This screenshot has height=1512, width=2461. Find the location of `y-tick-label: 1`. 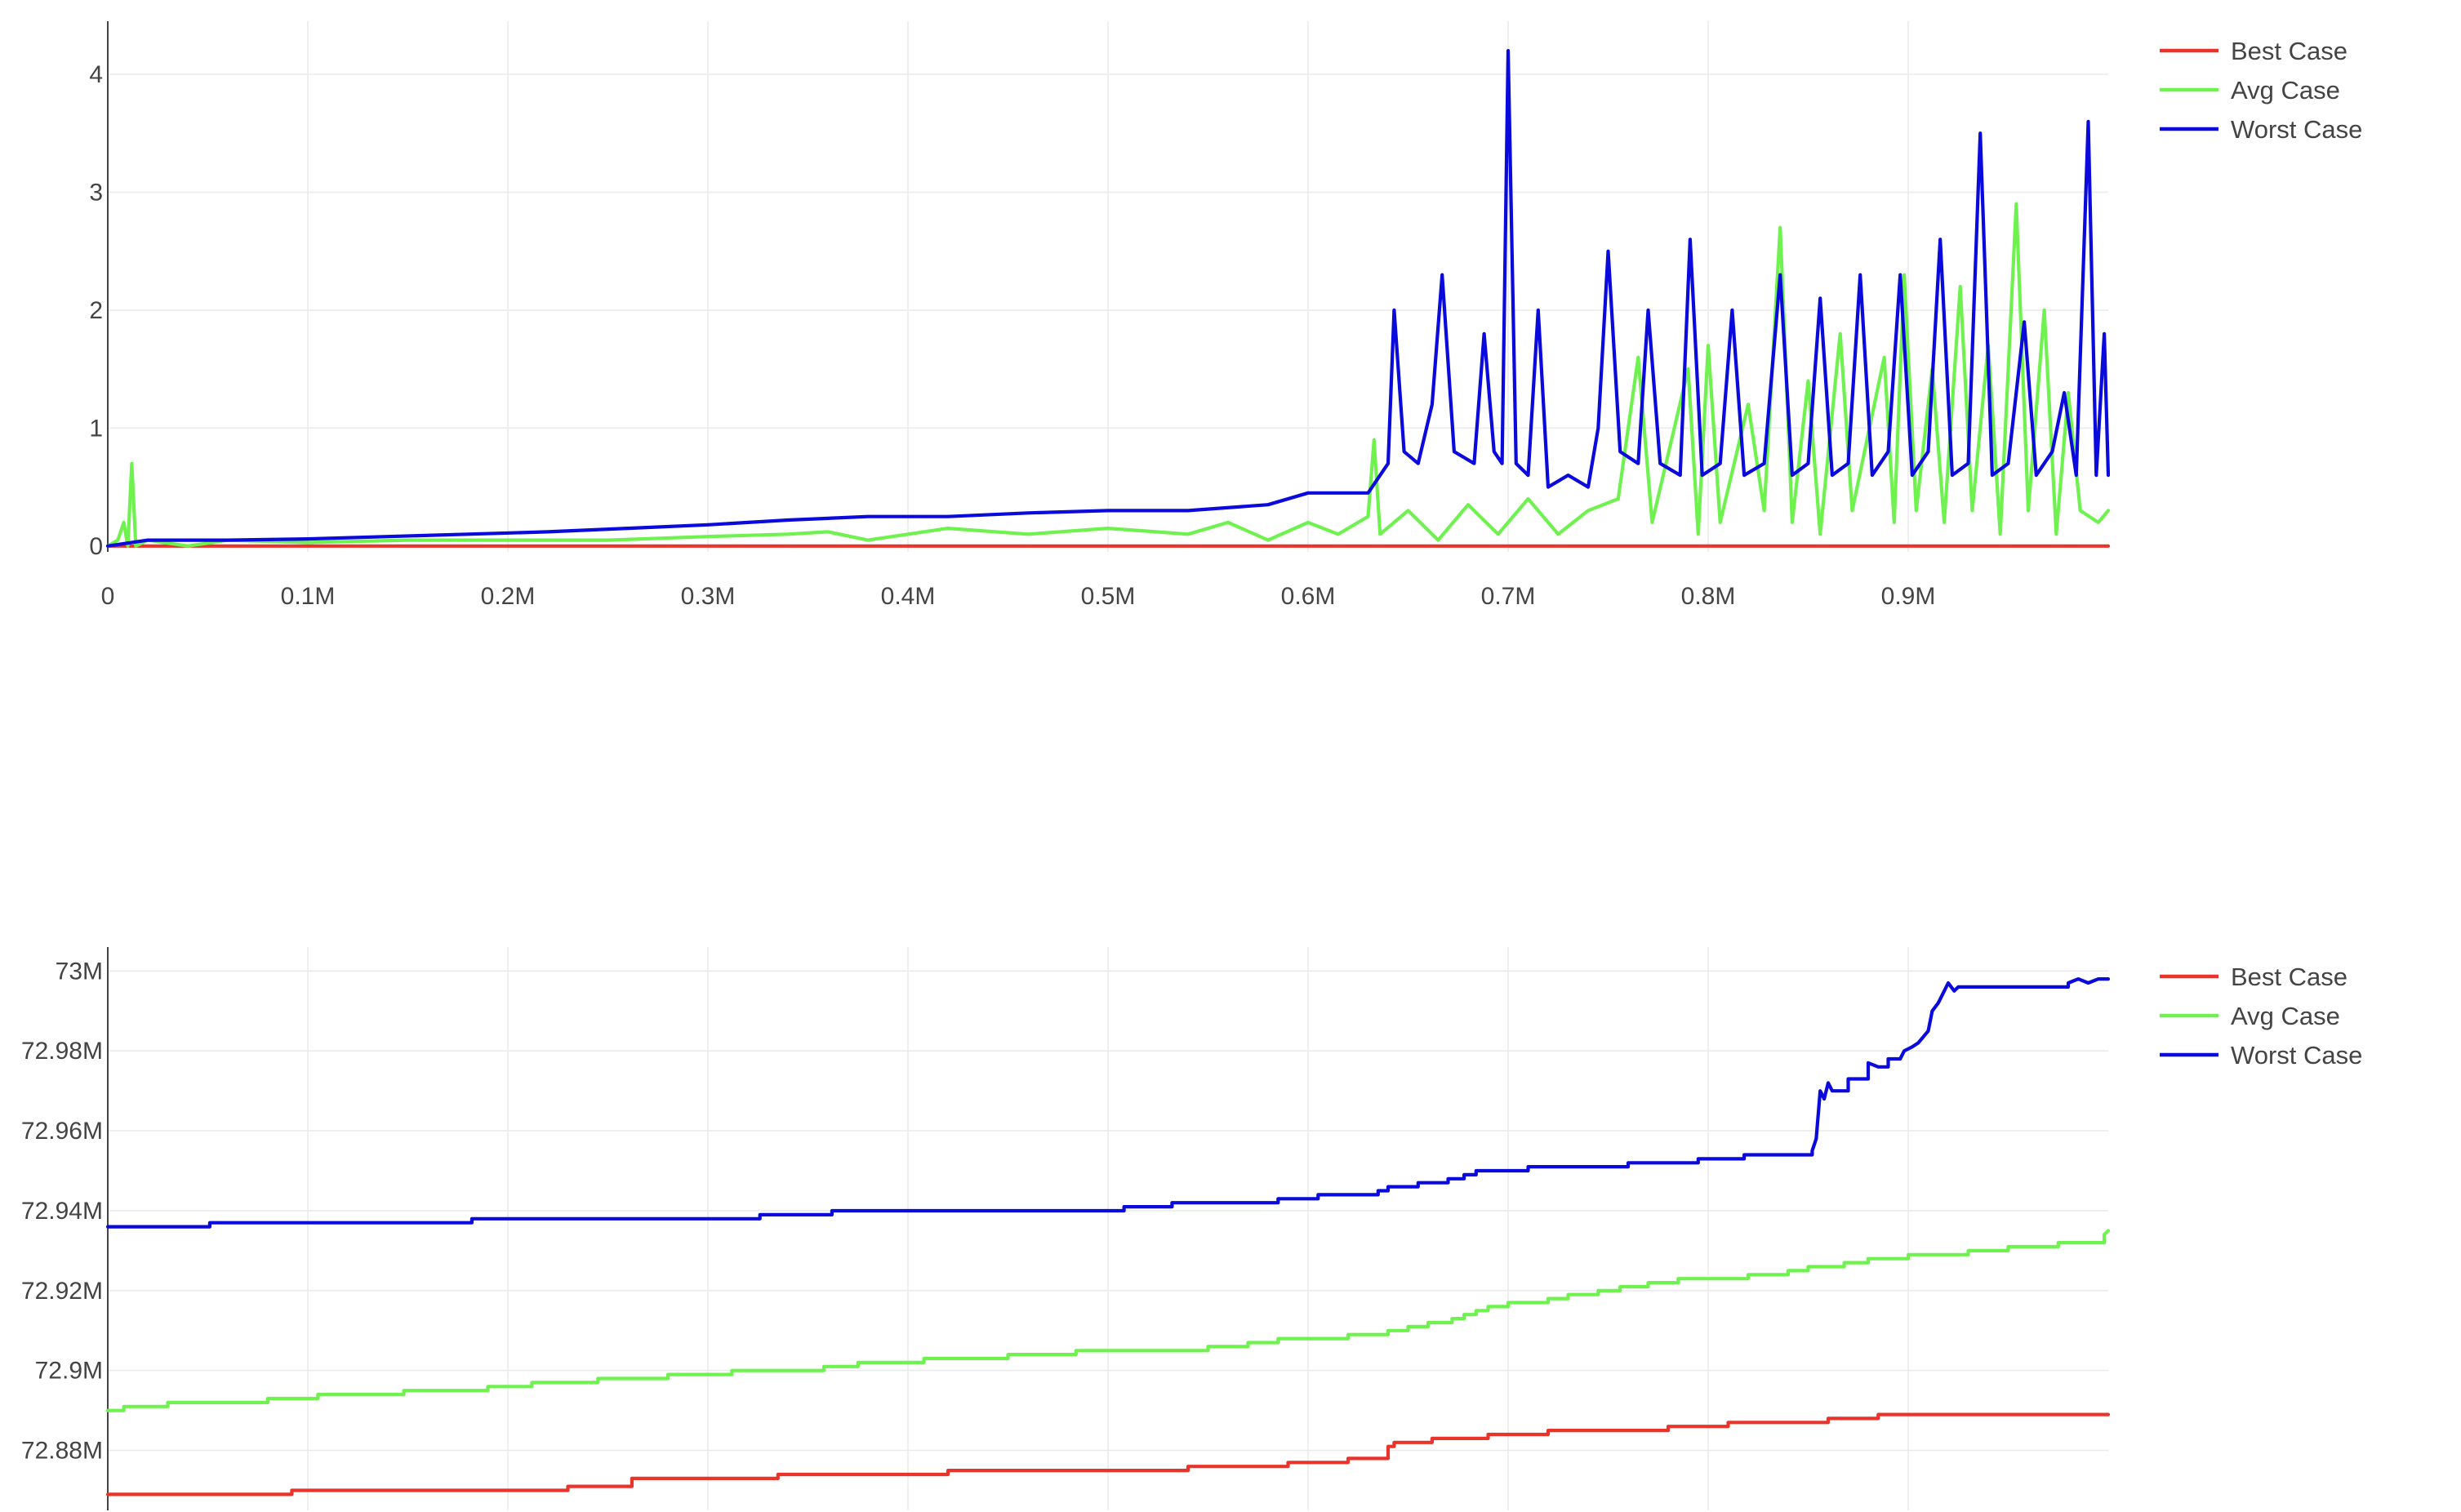

y-tick-label: 1 is located at coordinates (96, 429).